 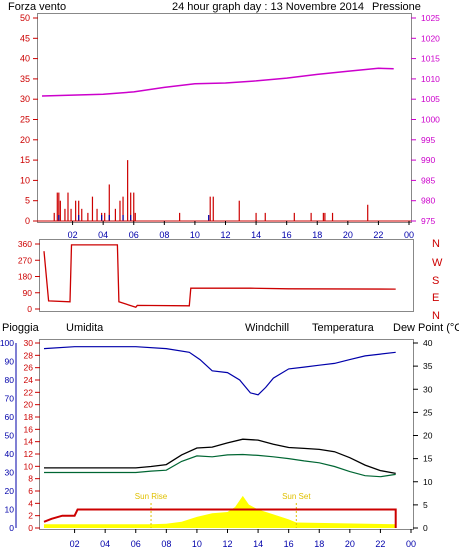 What do you see at coordinates (29, 392) in the screenshot?
I see `pioggia-axis-tick-label: 22` at bounding box center [29, 392].